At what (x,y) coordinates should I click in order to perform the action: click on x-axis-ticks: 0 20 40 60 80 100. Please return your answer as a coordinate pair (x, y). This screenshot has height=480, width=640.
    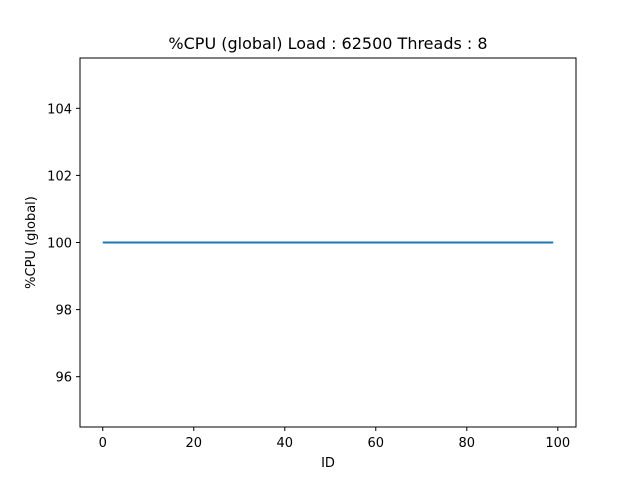
    Looking at the image, I should click on (334, 439).